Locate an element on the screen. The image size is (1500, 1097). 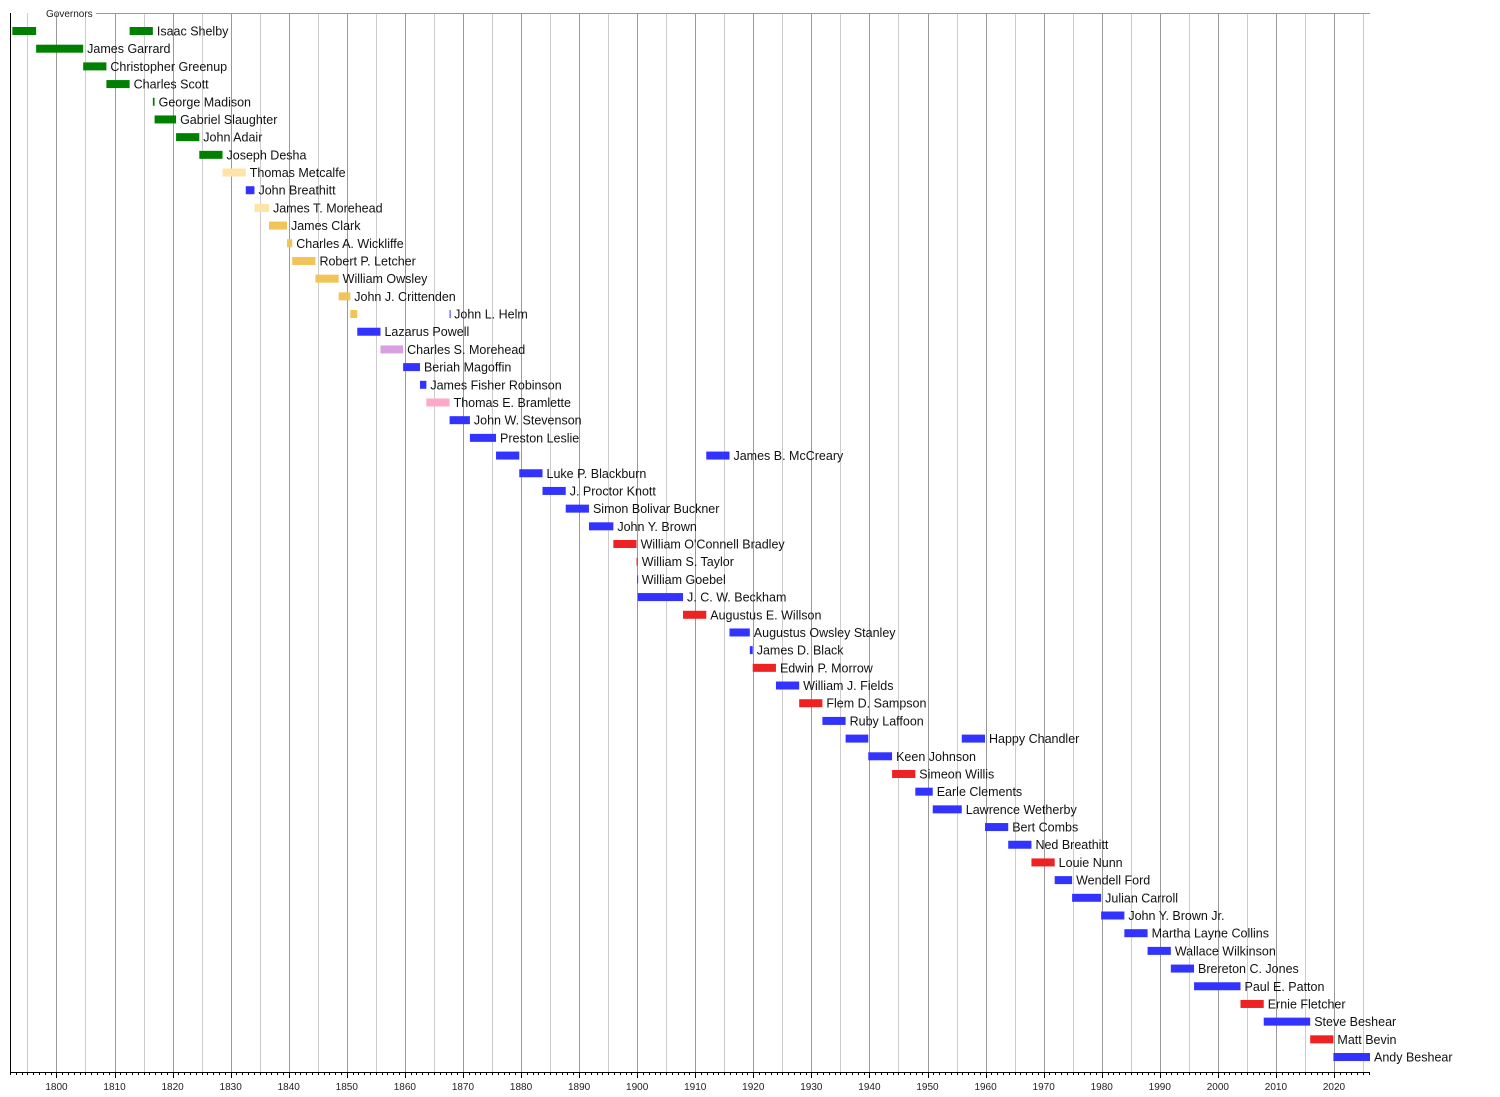
governor-label: Earle Clements is located at coordinates (979, 792).